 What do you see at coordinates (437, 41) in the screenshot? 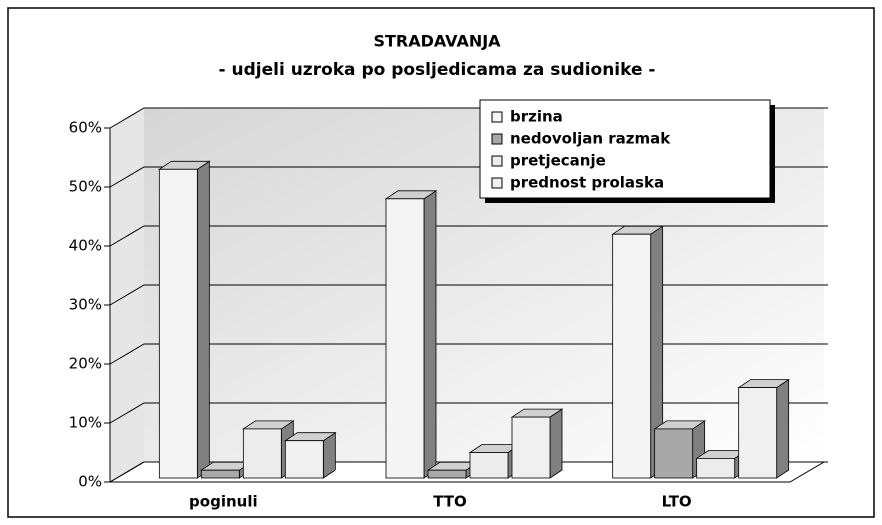
I see `chart-title: STRADAVANJA` at bounding box center [437, 41].